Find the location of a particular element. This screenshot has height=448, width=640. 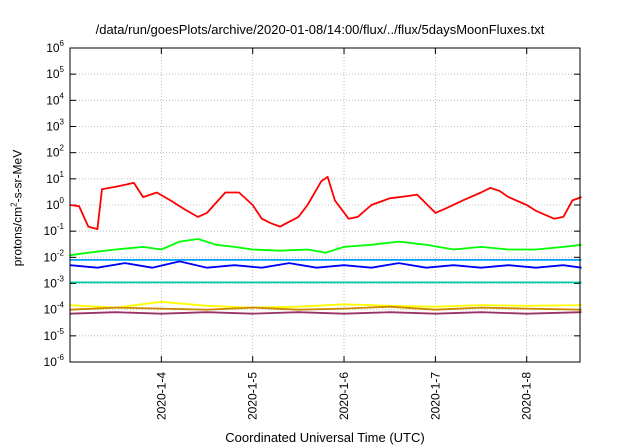

y-tick-label: 10⁻² is located at coordinates (54, 256).